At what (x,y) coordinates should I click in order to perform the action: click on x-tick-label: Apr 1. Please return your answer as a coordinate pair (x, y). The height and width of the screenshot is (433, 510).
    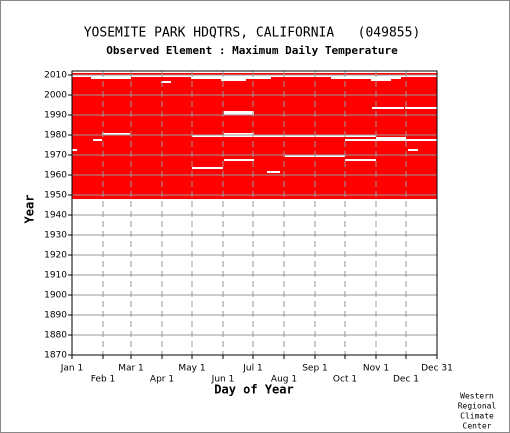
    Looking at the image, I should click on (162, 380).